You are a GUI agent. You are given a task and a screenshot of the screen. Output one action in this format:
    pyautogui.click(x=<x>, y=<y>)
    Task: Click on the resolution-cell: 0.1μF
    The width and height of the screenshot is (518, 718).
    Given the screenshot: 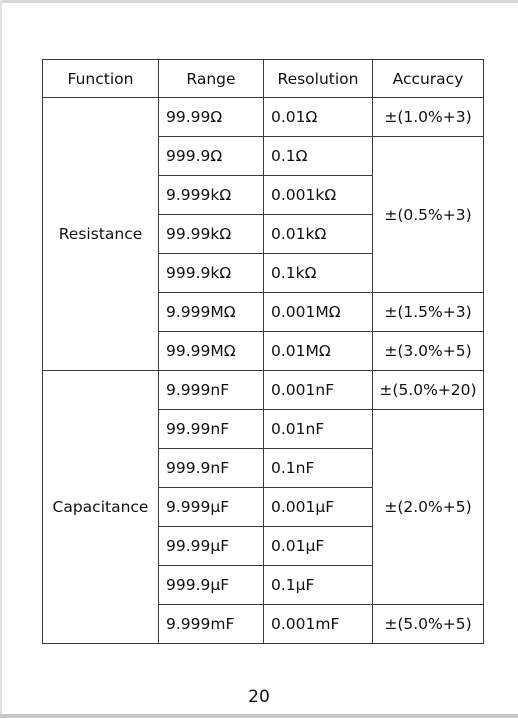 What is the action you would take?
    pyautogui.click(x=318, y=585)
    